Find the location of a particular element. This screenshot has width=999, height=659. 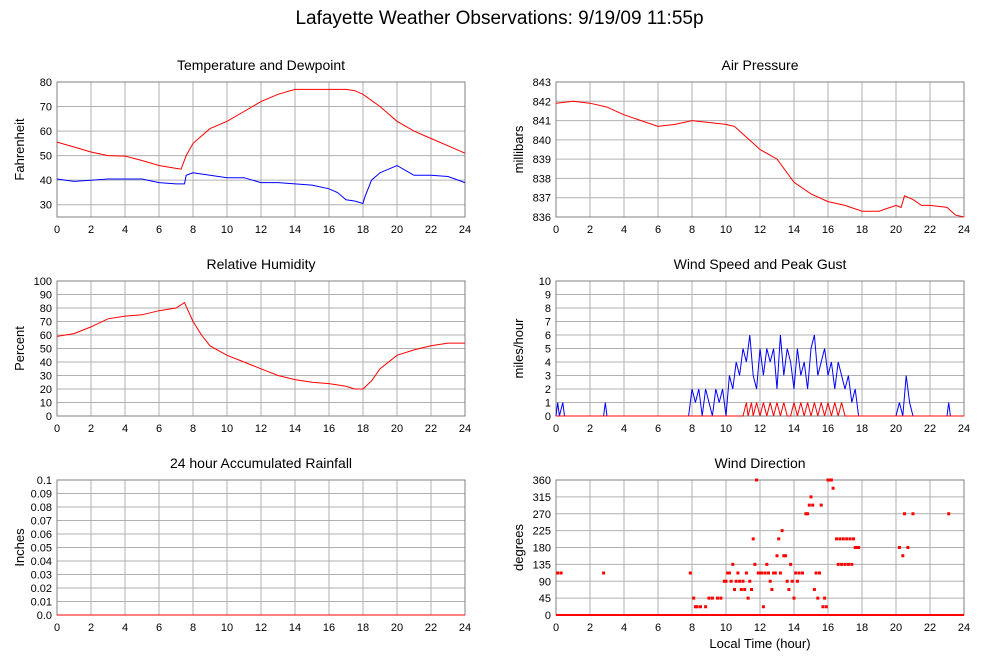

y-tick-label: 2 is located at coordinates (548, 390).